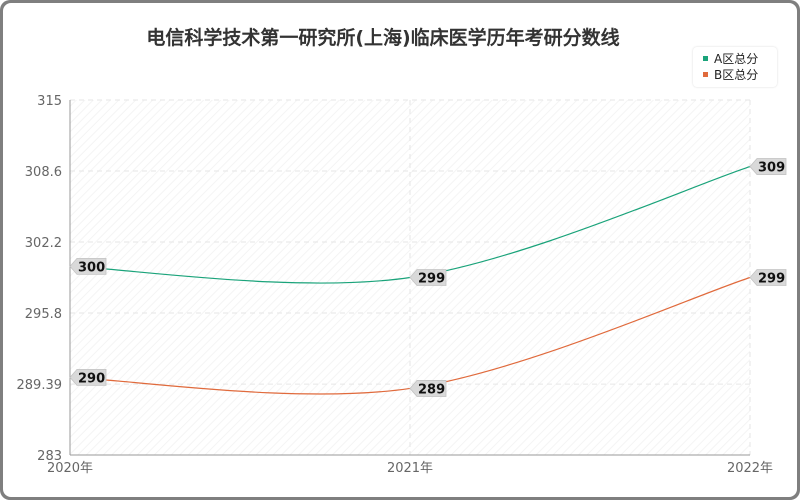 The width and height of the screenshot is (800, 500). I want to click on data-label: 300, so click(91, 267).